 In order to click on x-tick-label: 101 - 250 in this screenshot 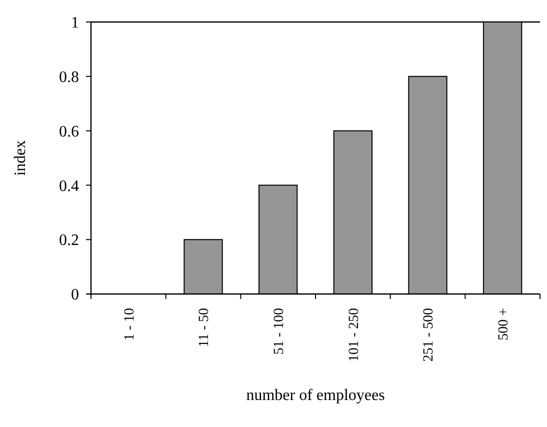, I will do `click(354, 335)`.